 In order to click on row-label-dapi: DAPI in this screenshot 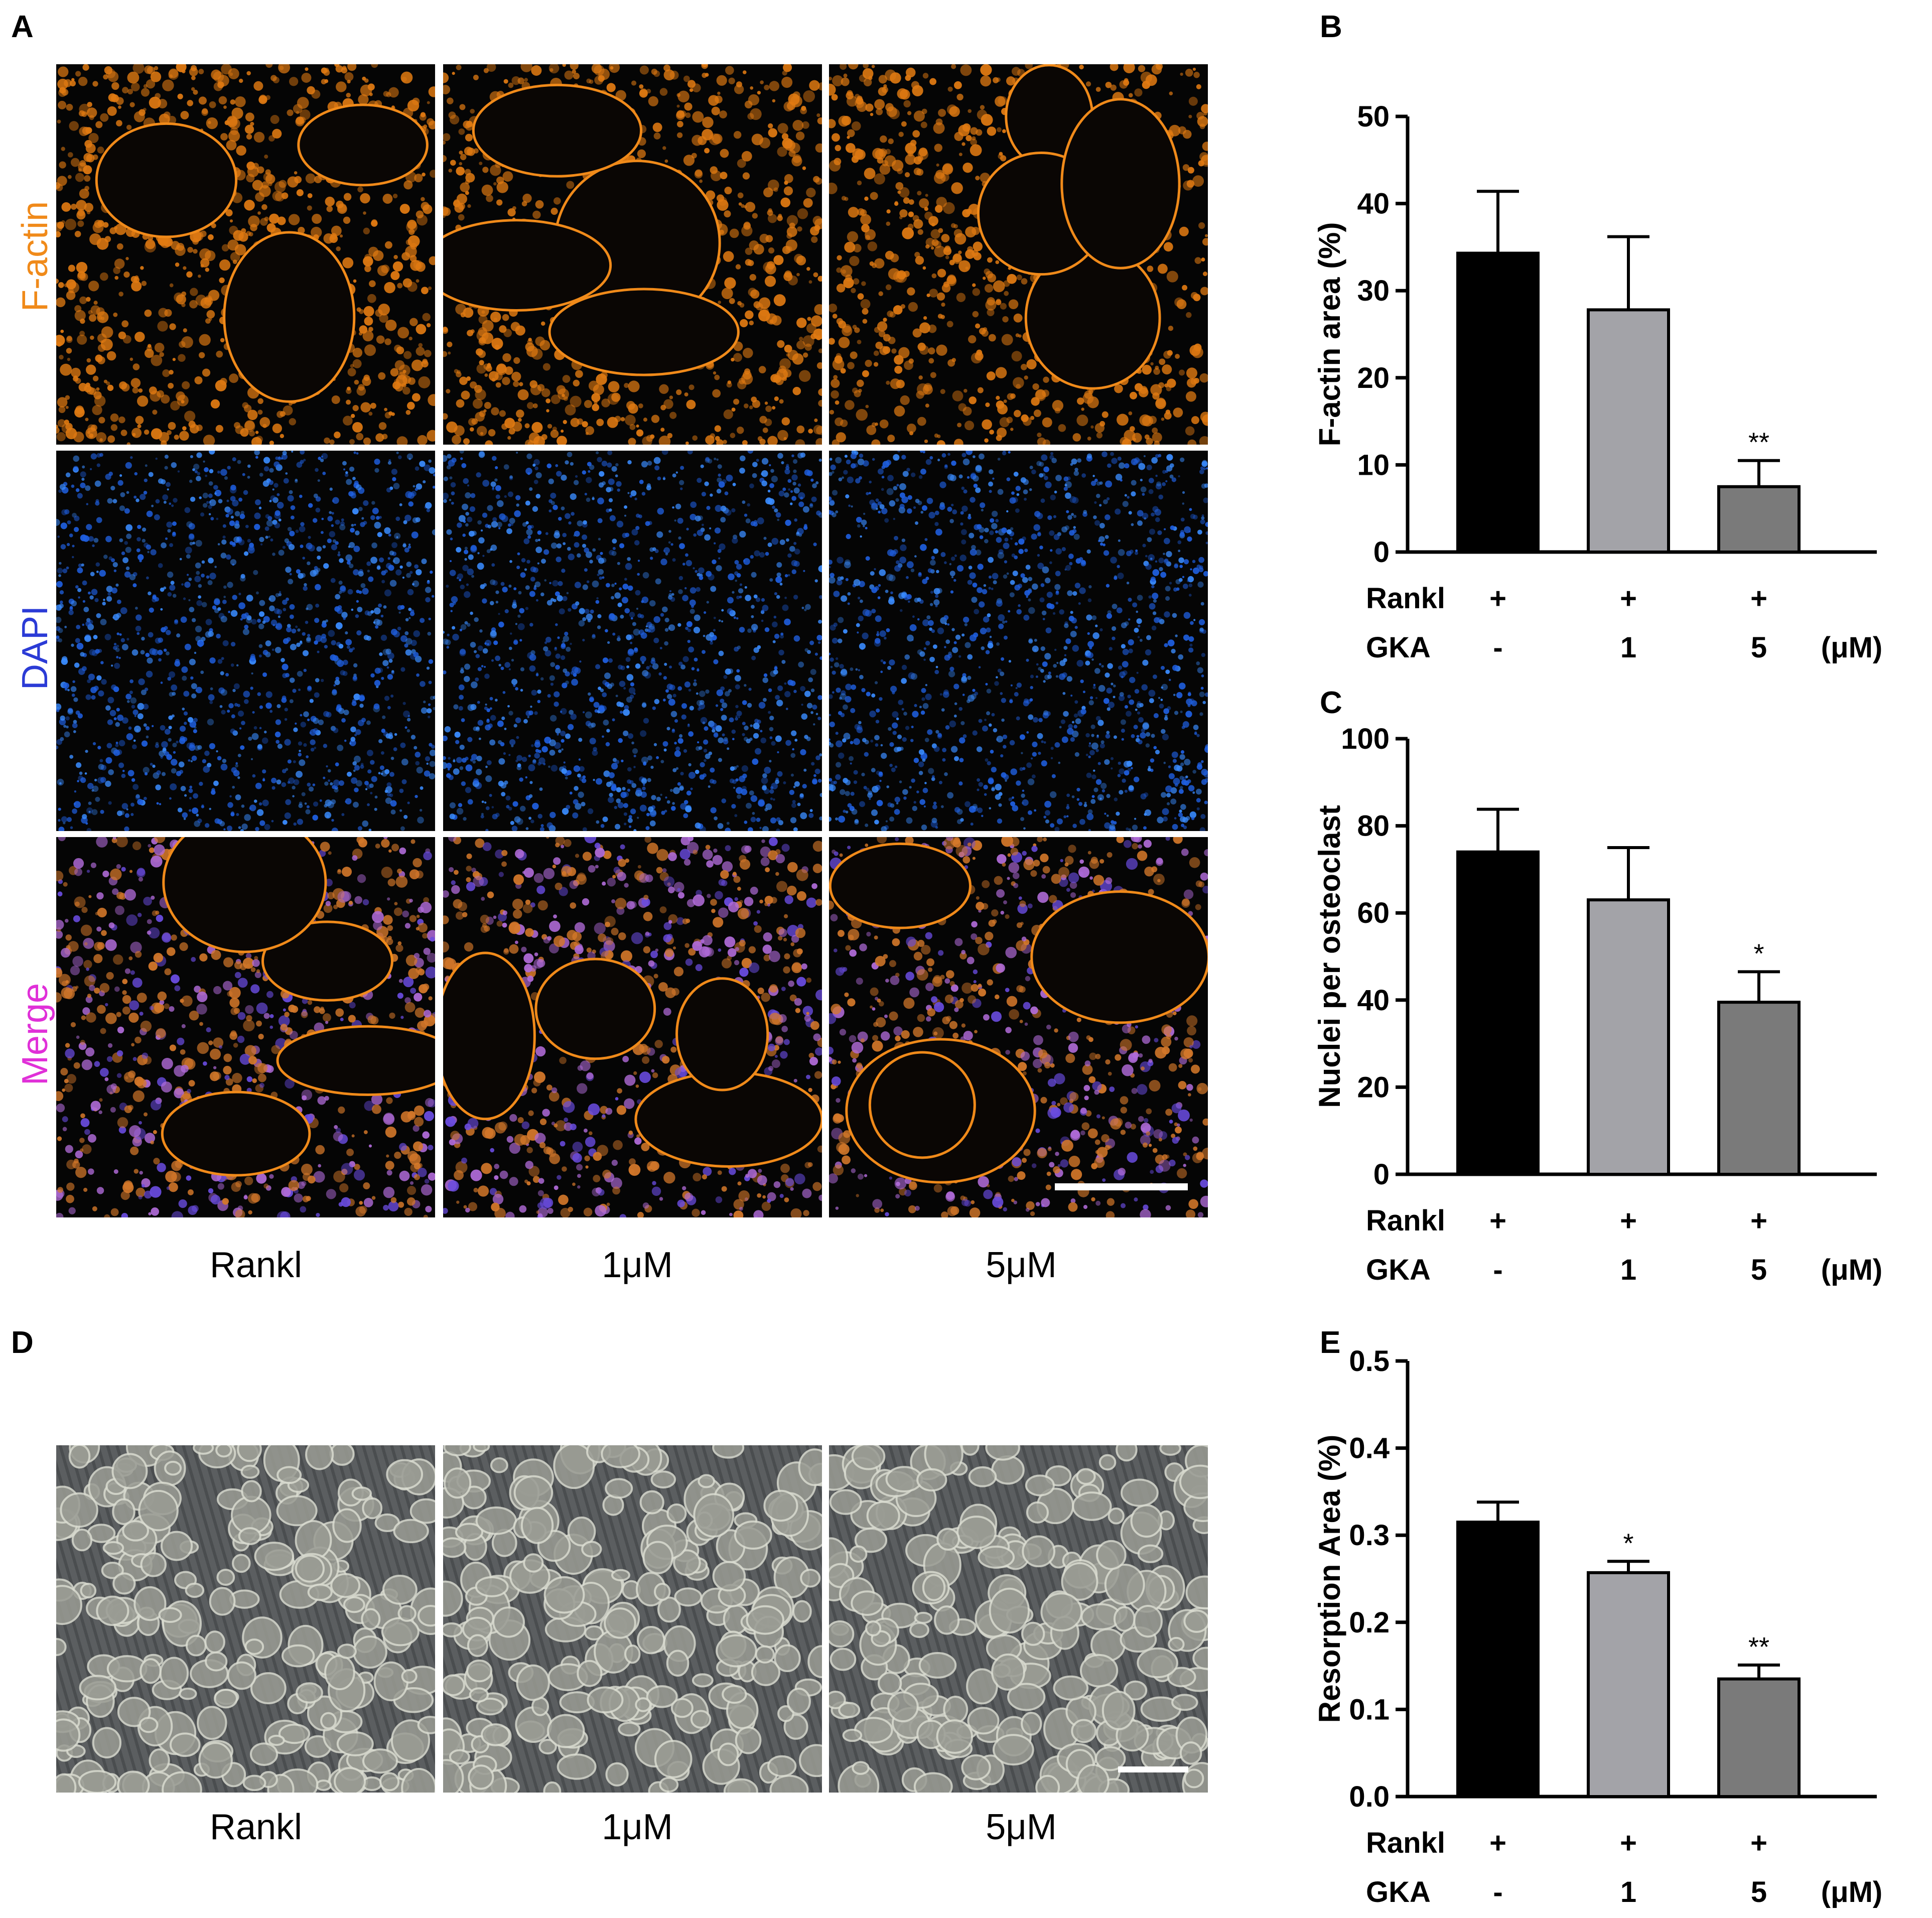, I will do `click(35, 648)`.